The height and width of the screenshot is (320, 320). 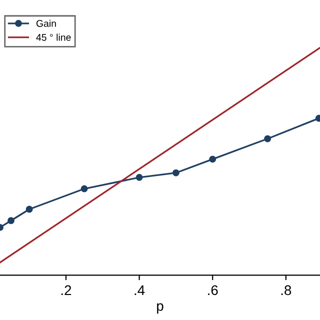 I want to click on x-tick-label: .8, so click(x=286, y=290).